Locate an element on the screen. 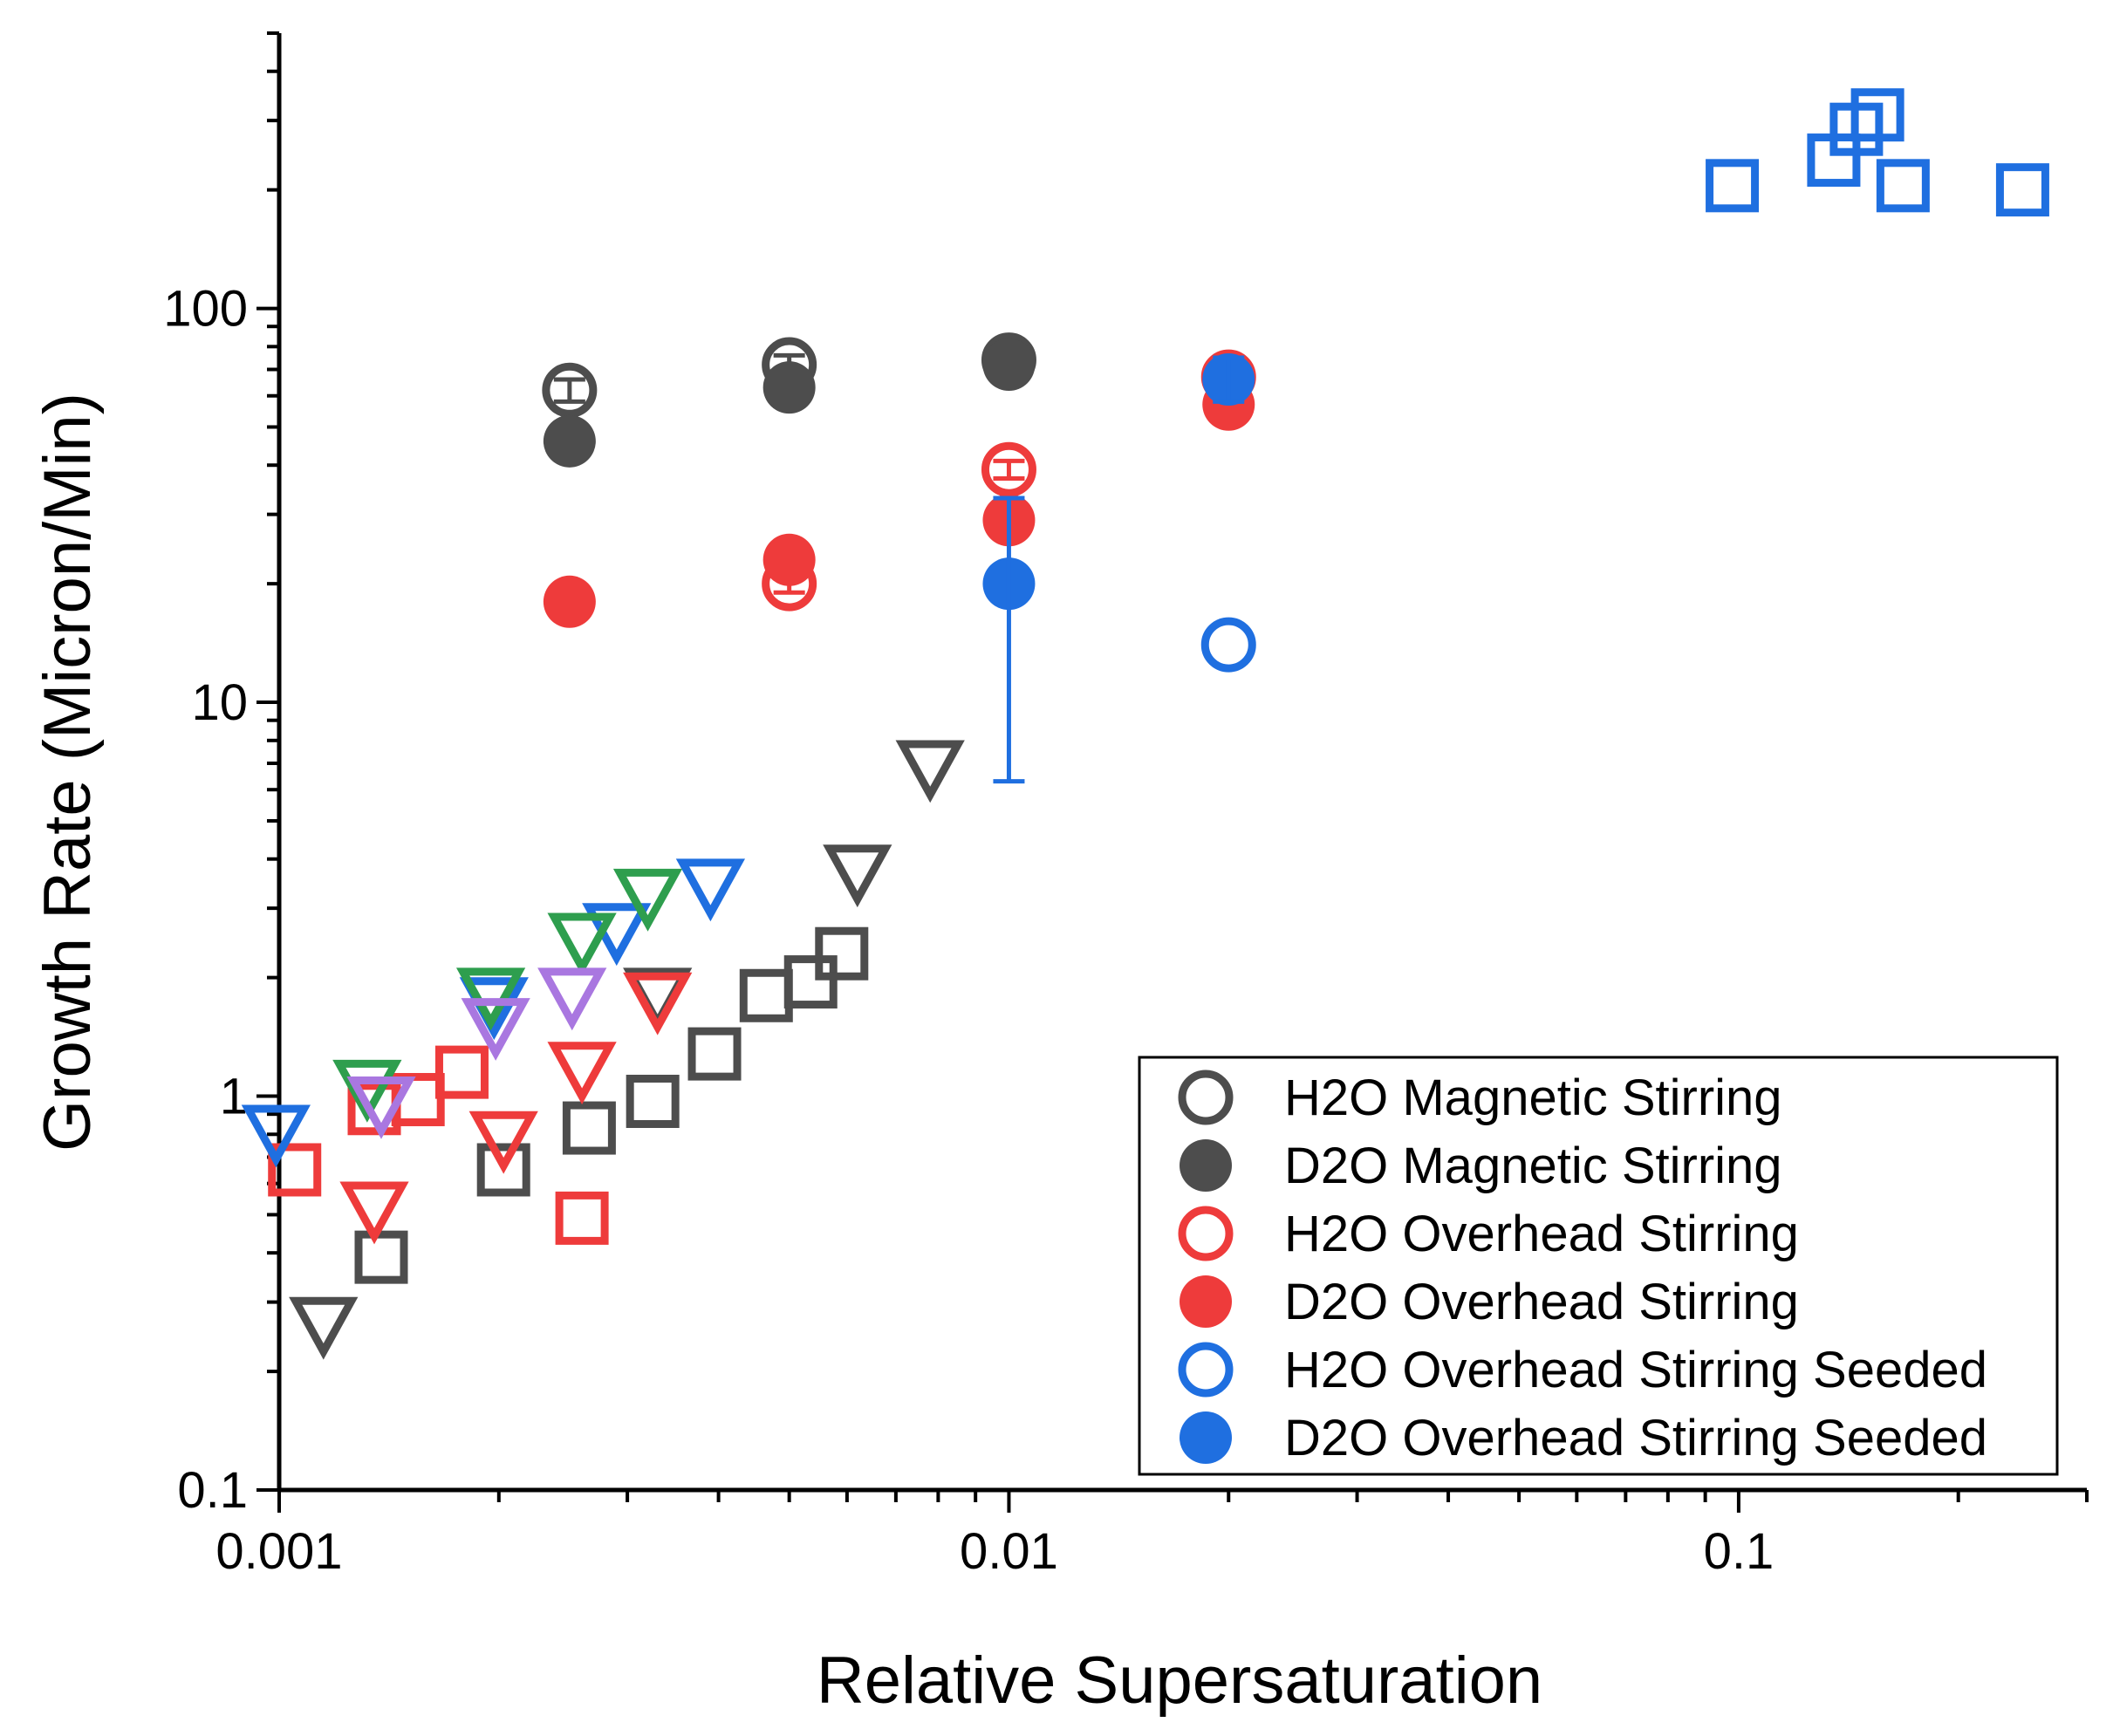 This screenshot has height=1736, width=2113. legend-box is located at coordinates (1598, 1266).